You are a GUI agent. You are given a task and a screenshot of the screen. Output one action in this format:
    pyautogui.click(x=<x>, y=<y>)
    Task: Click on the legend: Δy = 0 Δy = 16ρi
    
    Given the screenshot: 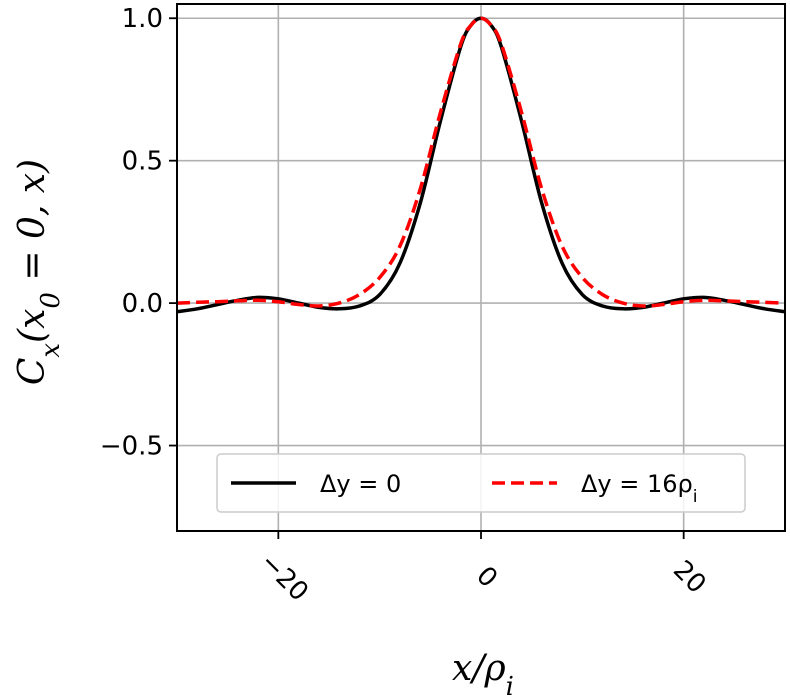 What is the action you would take?
    pyautogui.click(x=481, y=483)
    